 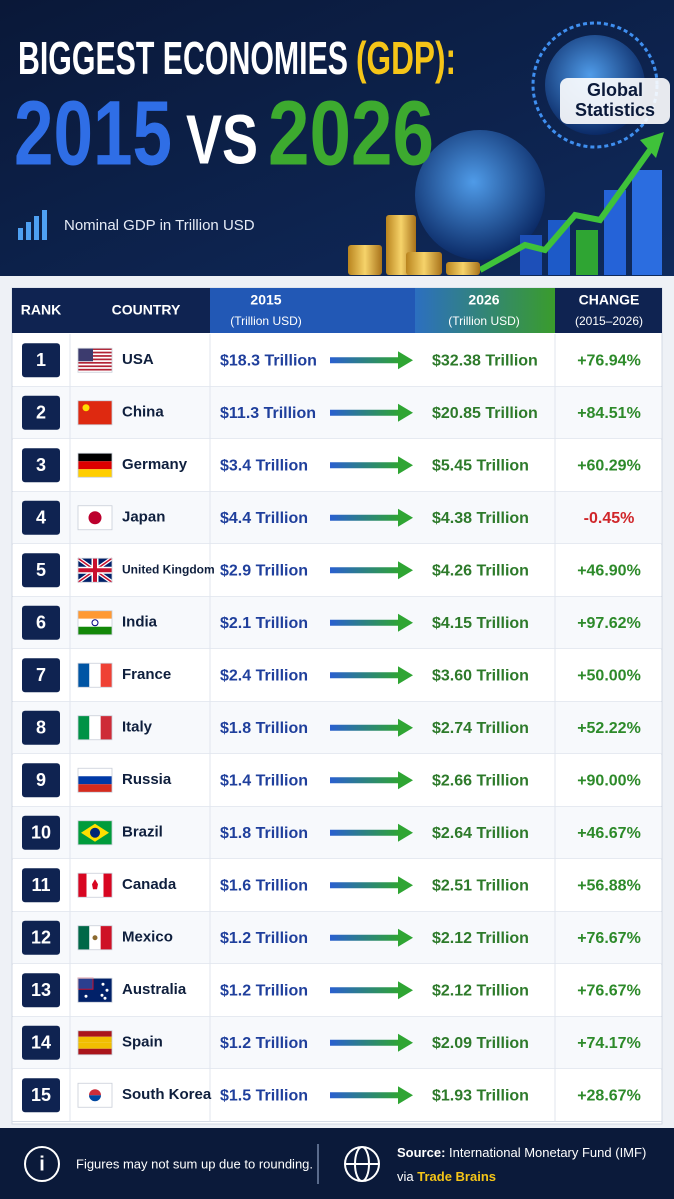 What do you see at coordinates (264, 728) in the screenshot?
I see `gdp-2015: $1.8 Trillion` at bounding box center [264, 728].